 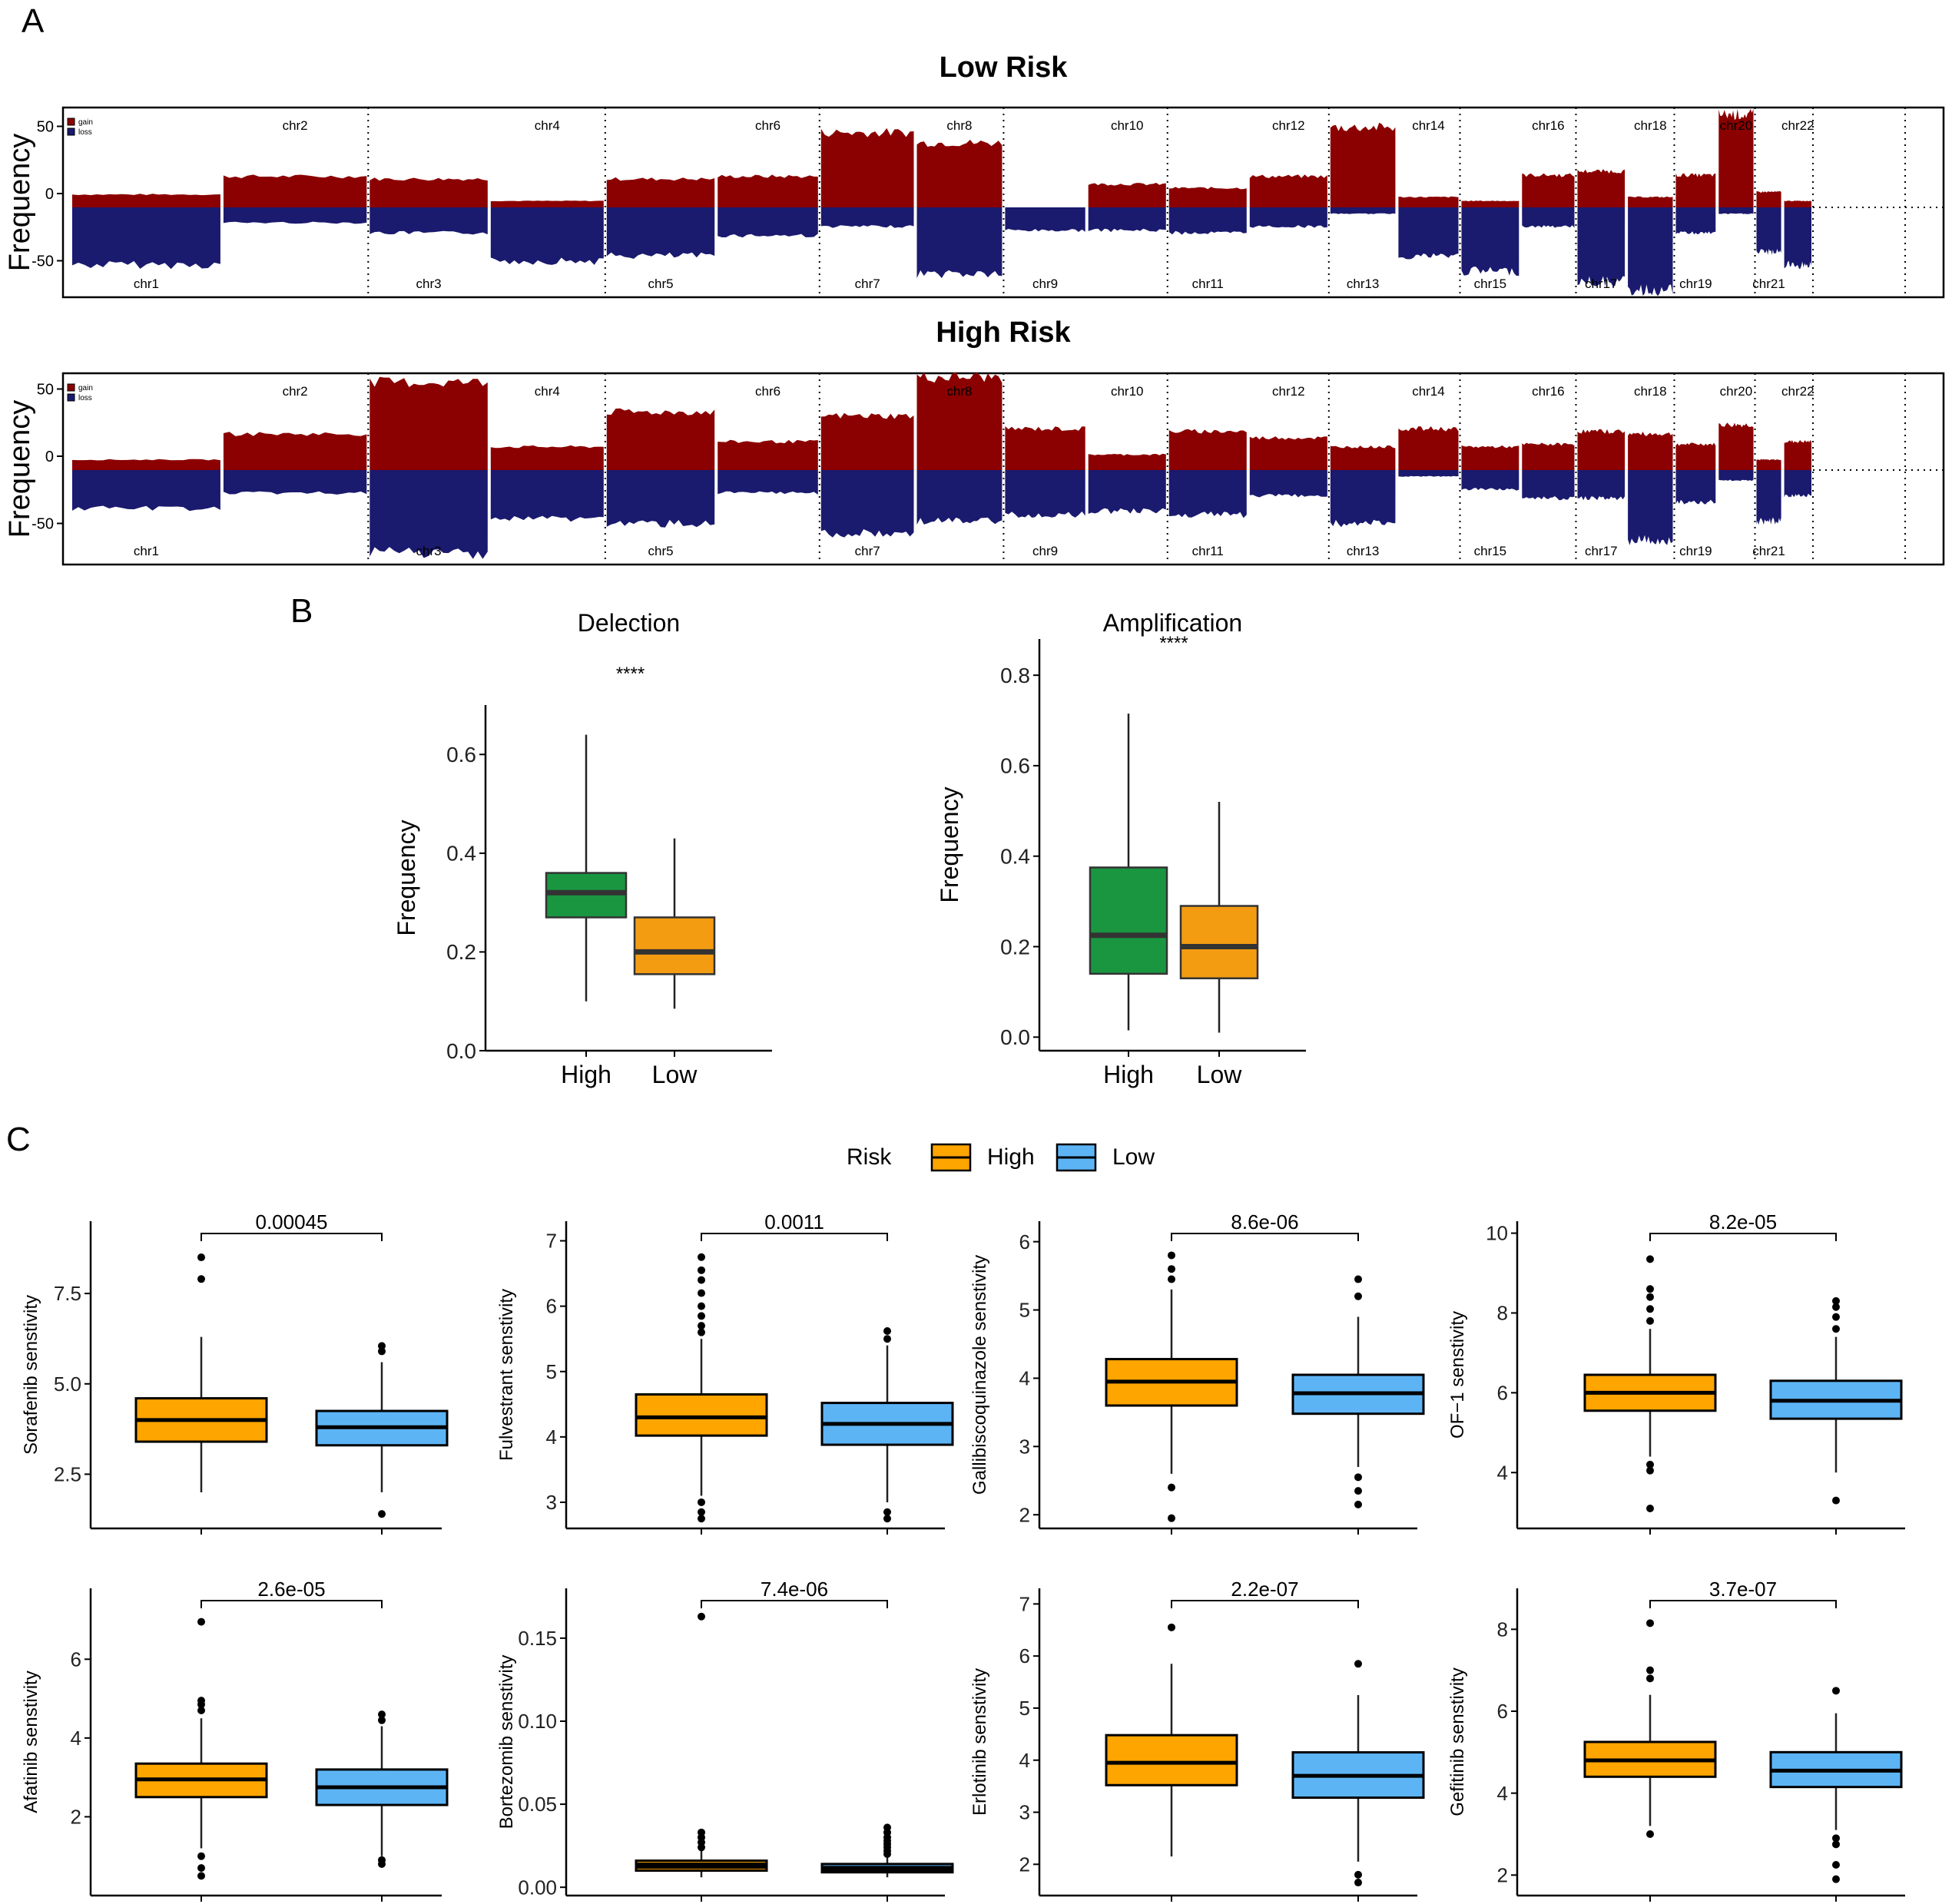 What do you see at coordinates (1548, 217) in the screenshot?
I see `loss-area-chr16` at bounding box center [1548, 217].